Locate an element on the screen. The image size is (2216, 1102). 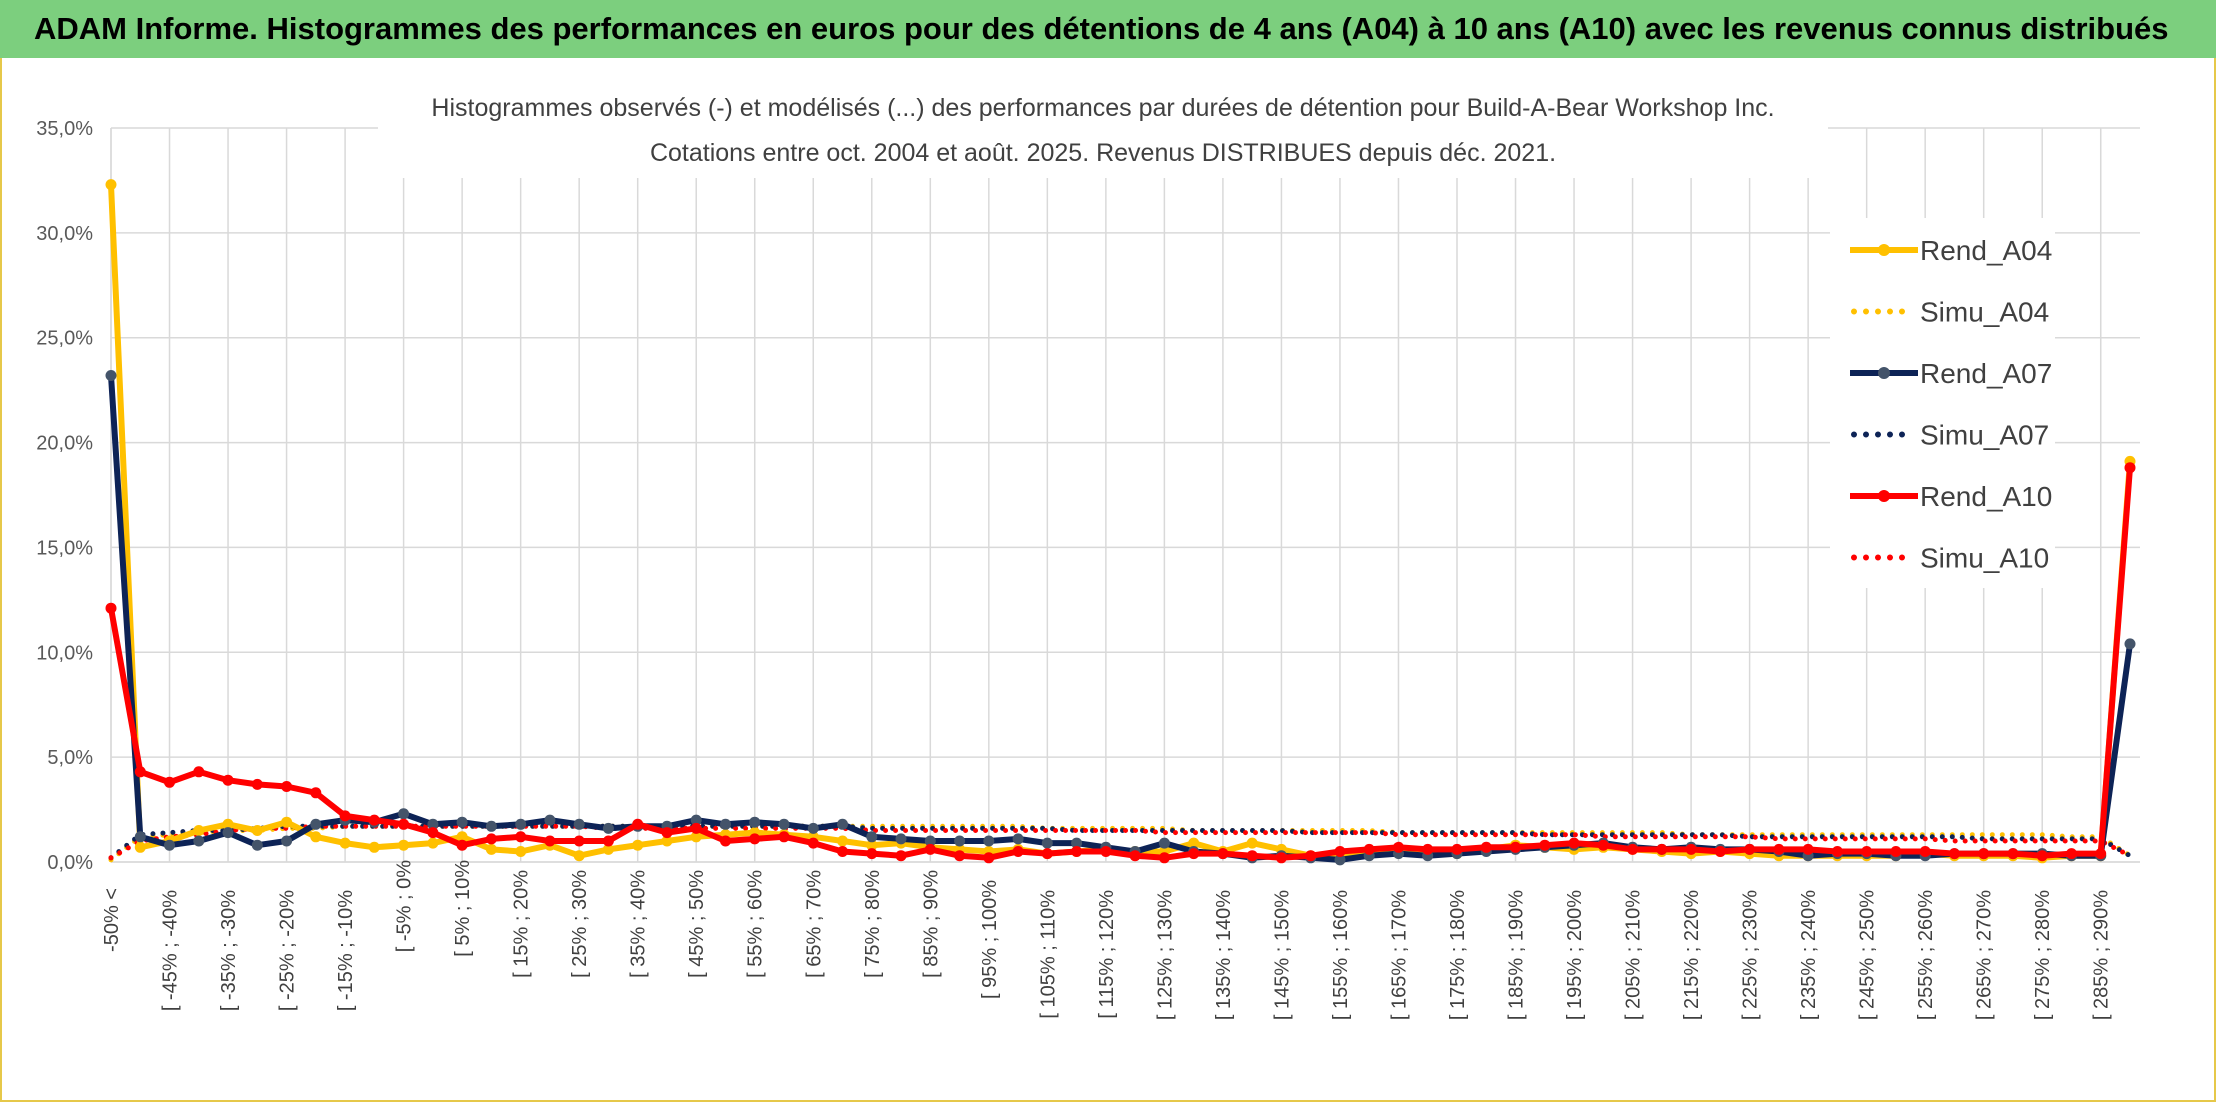
x-tick-label: -50% < is located at coordinates (112, 920).